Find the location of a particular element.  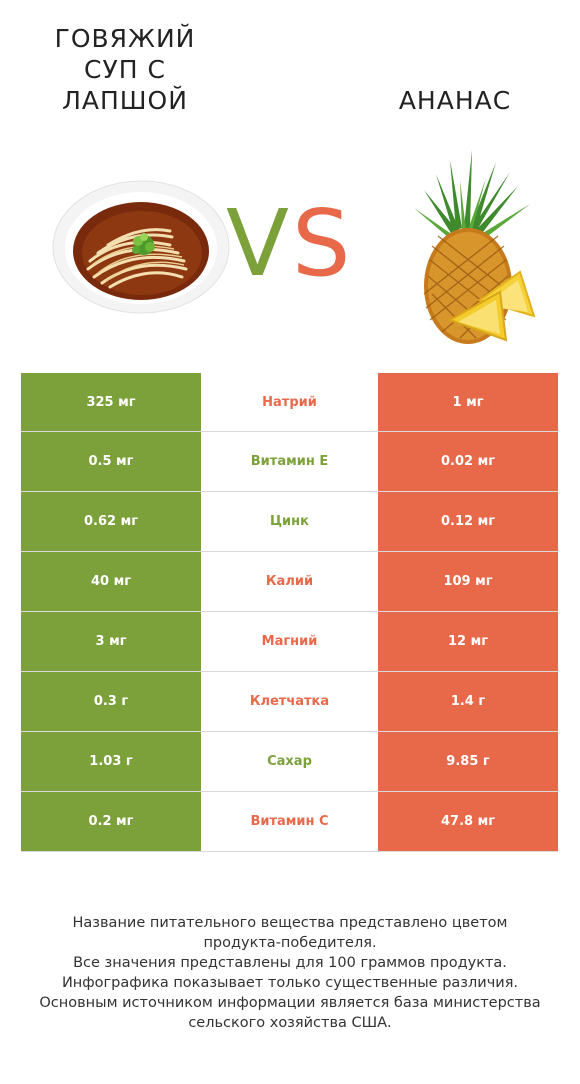

left-value: 0.3 г is located at coordinates (111, 701).